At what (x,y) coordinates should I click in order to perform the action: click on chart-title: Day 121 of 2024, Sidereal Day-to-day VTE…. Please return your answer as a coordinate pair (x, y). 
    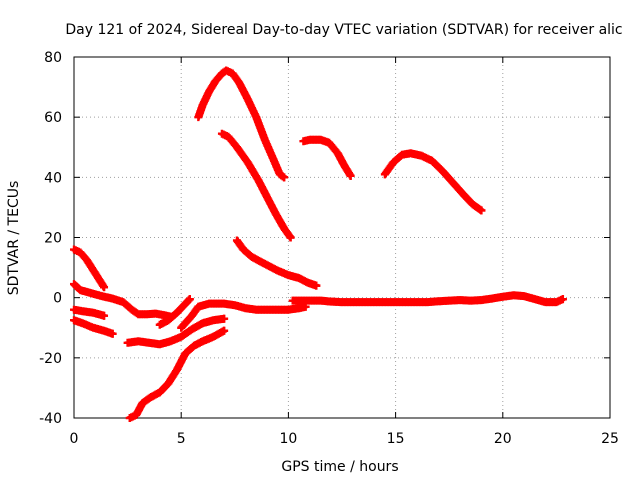
    Looking at the image, I should click on (343, 30).